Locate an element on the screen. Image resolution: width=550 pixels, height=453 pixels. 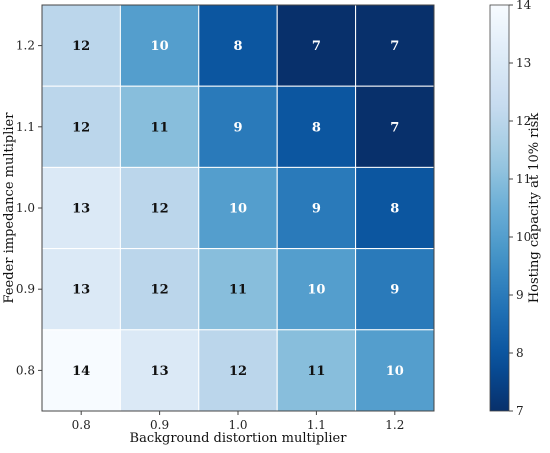
x-axis-label: Background distortion multiplier is located at coordinates (239, 438).